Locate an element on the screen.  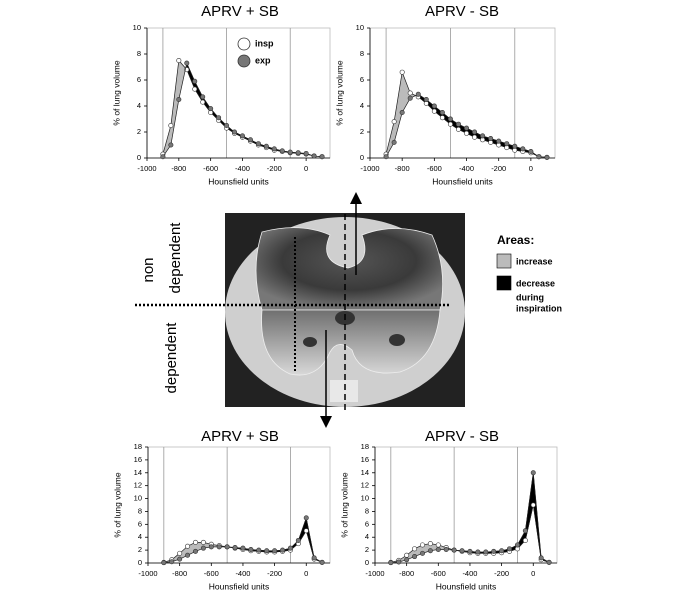
image-label: non is located at coordinates (148, 269).